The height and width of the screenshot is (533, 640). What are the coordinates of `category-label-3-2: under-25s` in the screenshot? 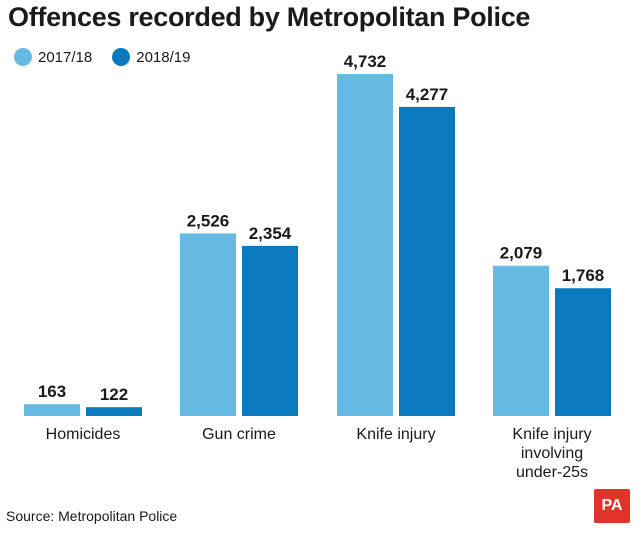 It's located at (552, 472).